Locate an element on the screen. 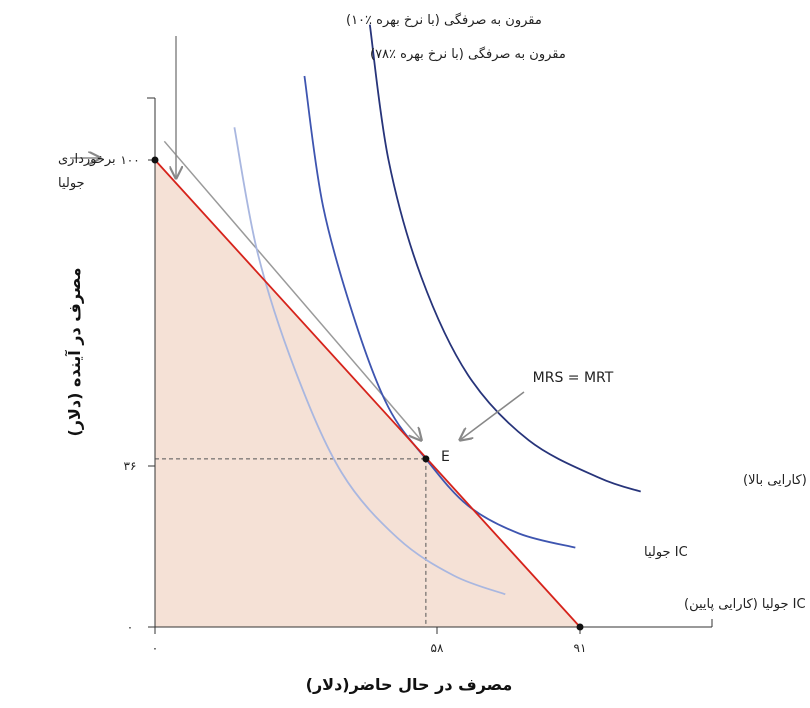  mrs-mrt-arrow is located at coordinates (492, 415).